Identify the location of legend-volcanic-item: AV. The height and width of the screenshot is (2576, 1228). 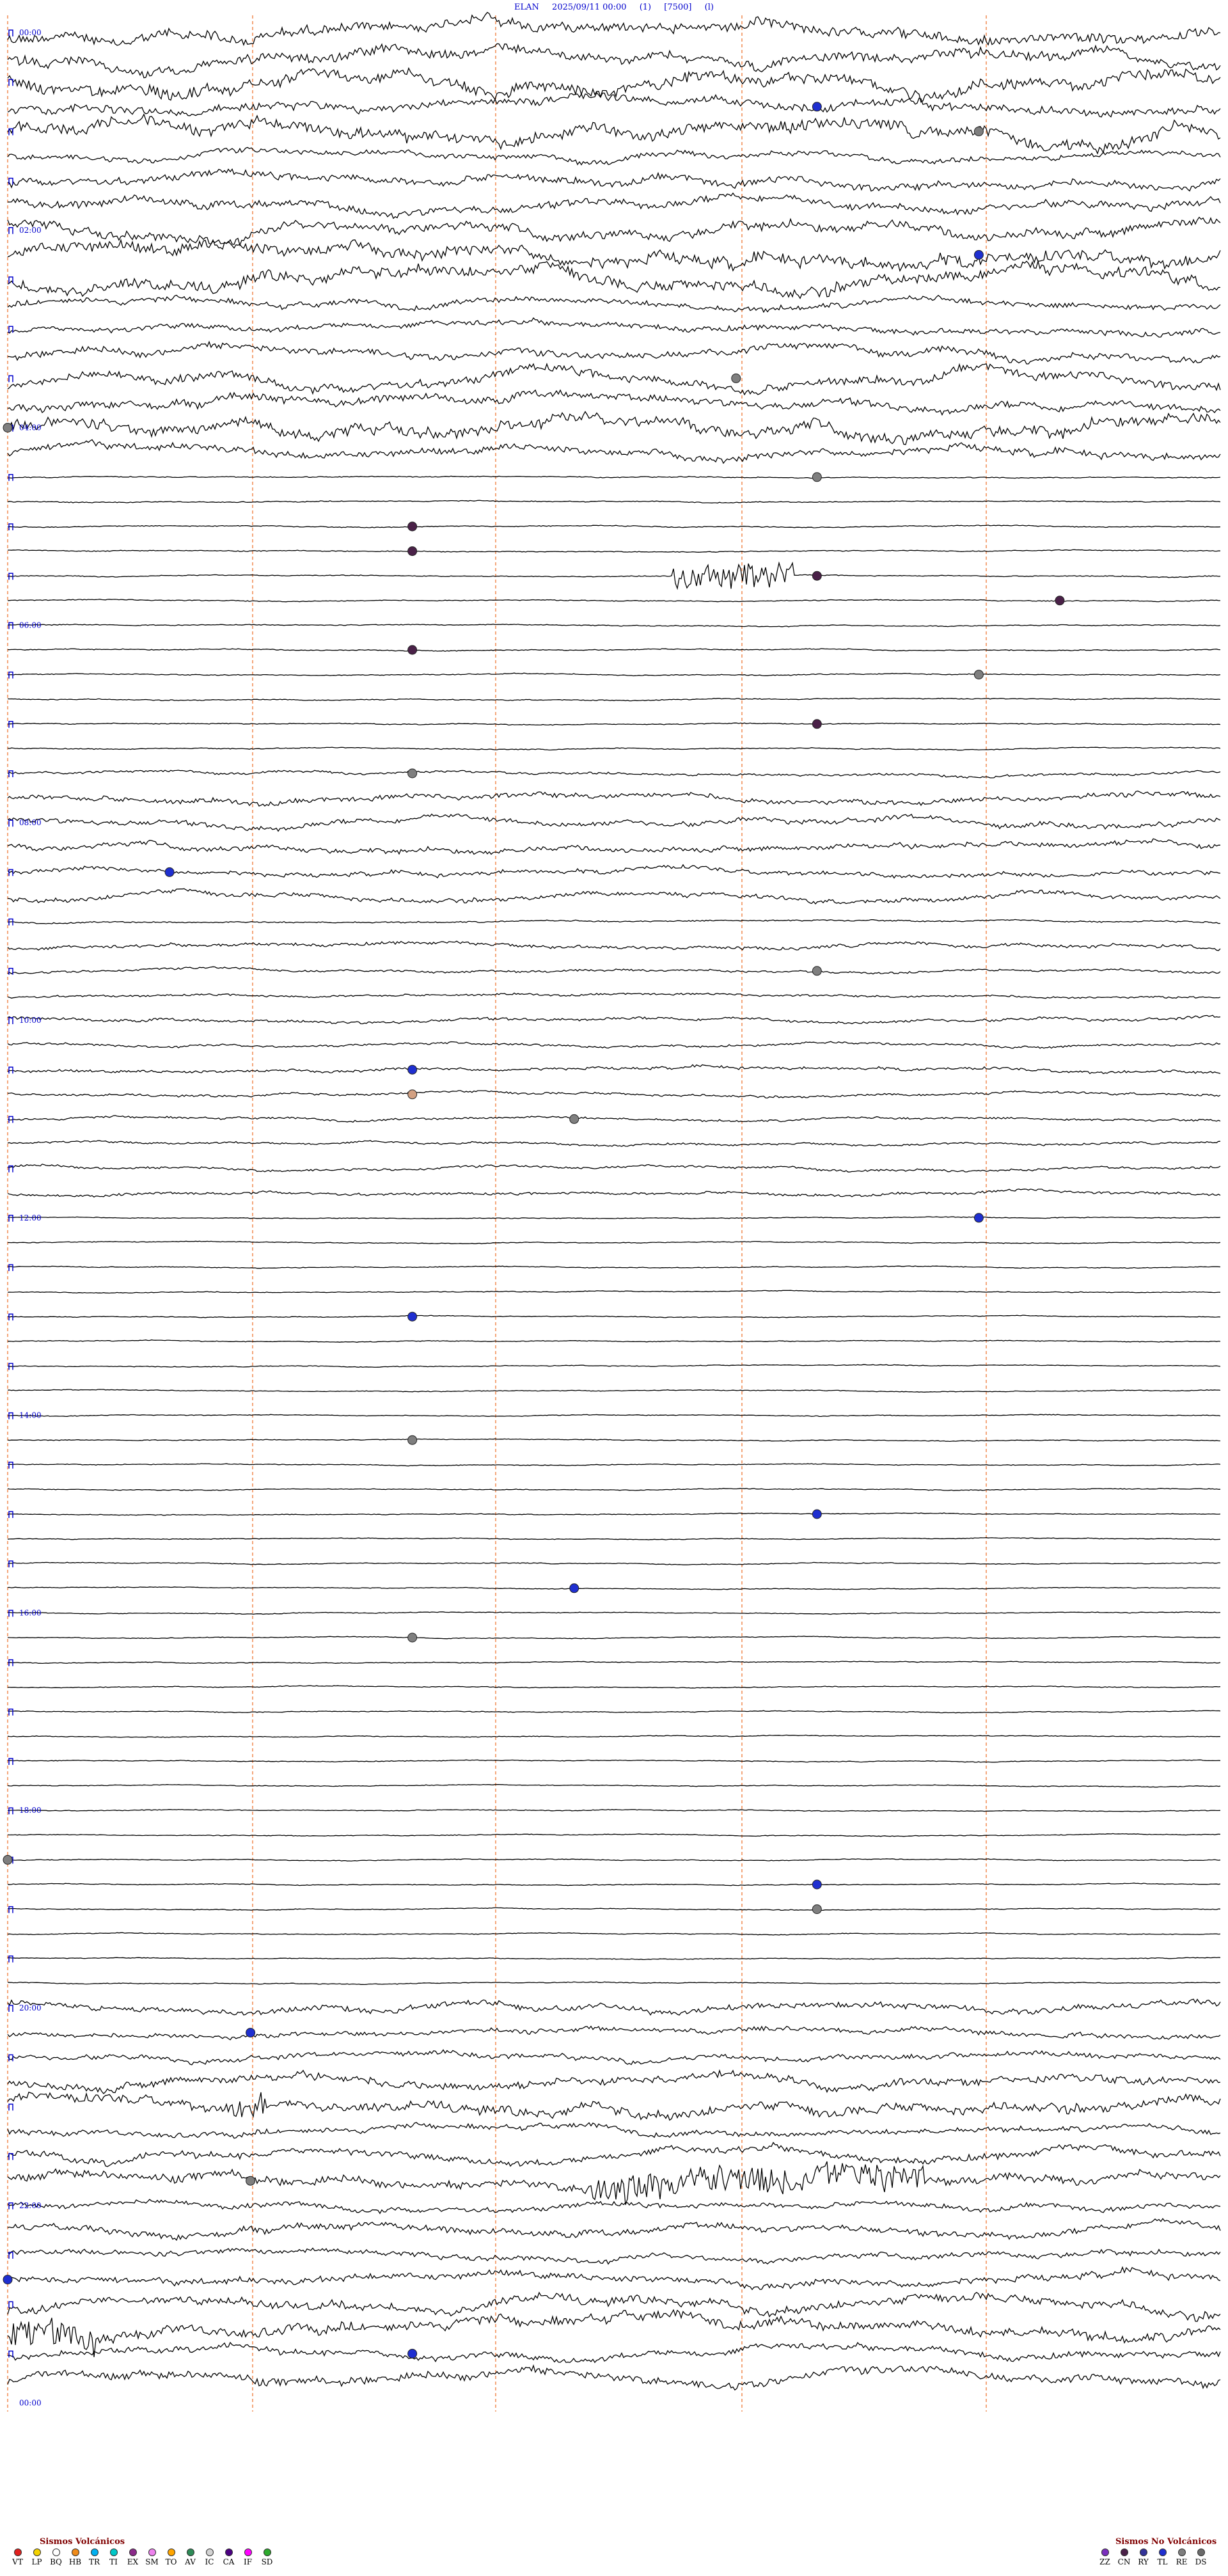
(190, 2557).